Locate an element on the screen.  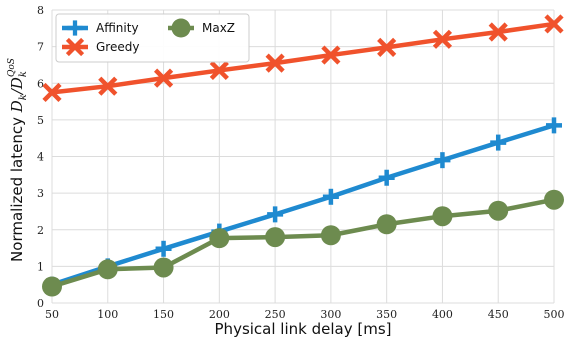
legend-label: Greedy is located at coordinates (117, 47).